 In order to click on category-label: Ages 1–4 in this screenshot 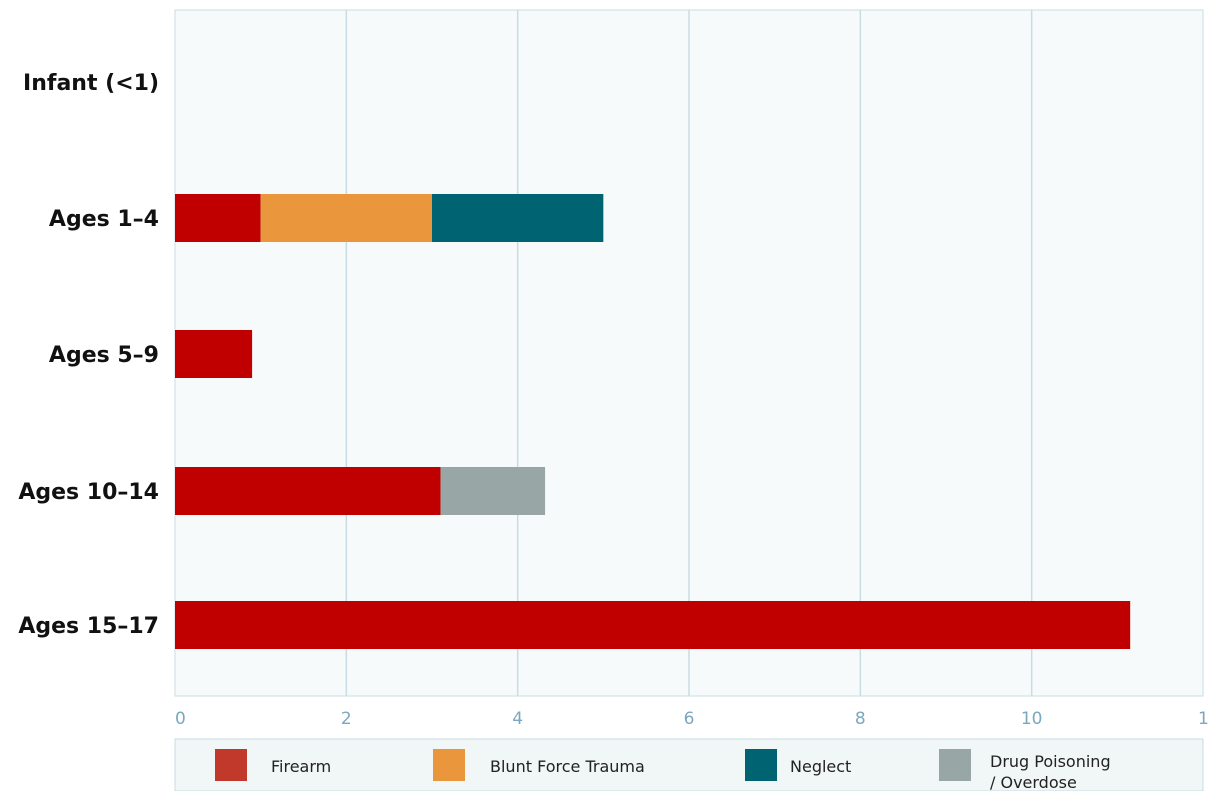, I will do `click(104, 219)`.